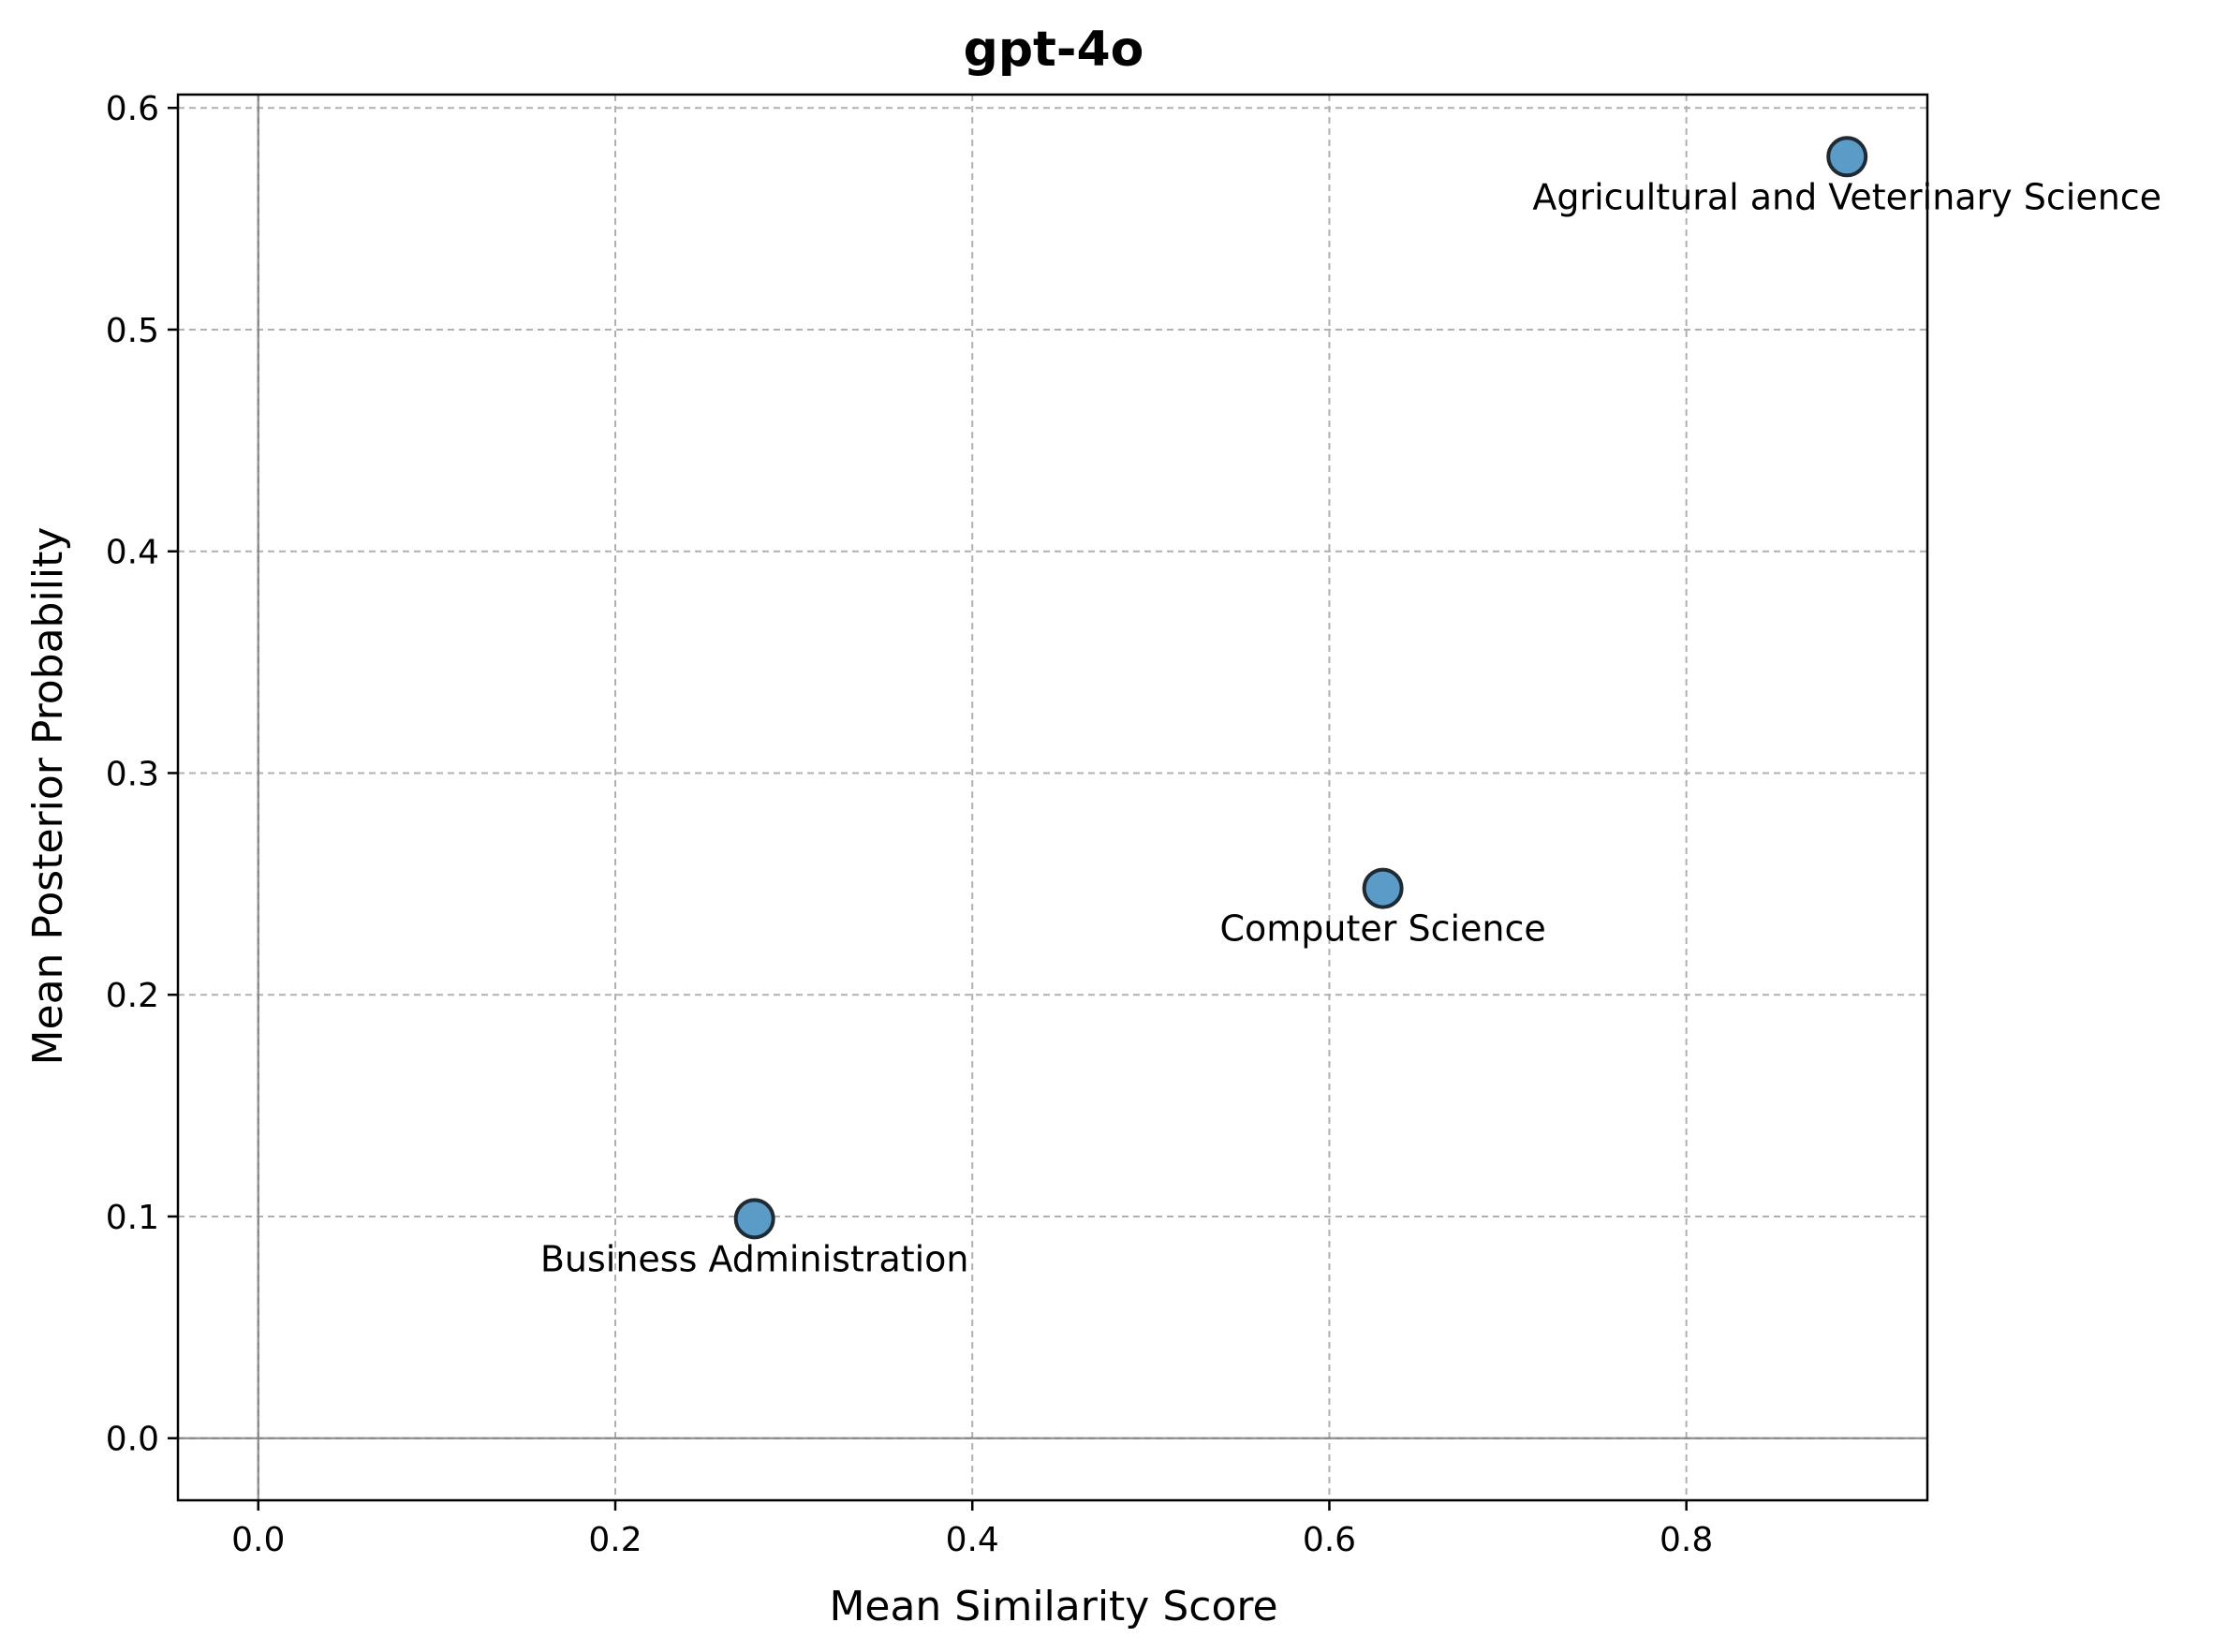  What do you see at coordinates (258, 1540) in the screenshot?
I see `x-tick-label: 0.0` at bounding box center [258, 1540].